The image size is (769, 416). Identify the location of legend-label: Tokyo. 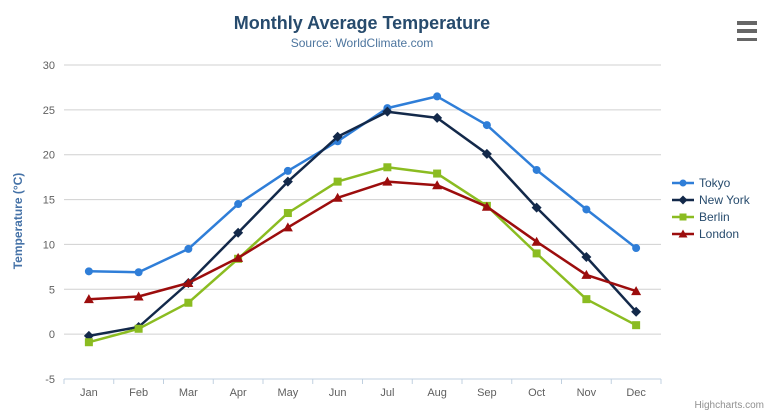
(715, 183).